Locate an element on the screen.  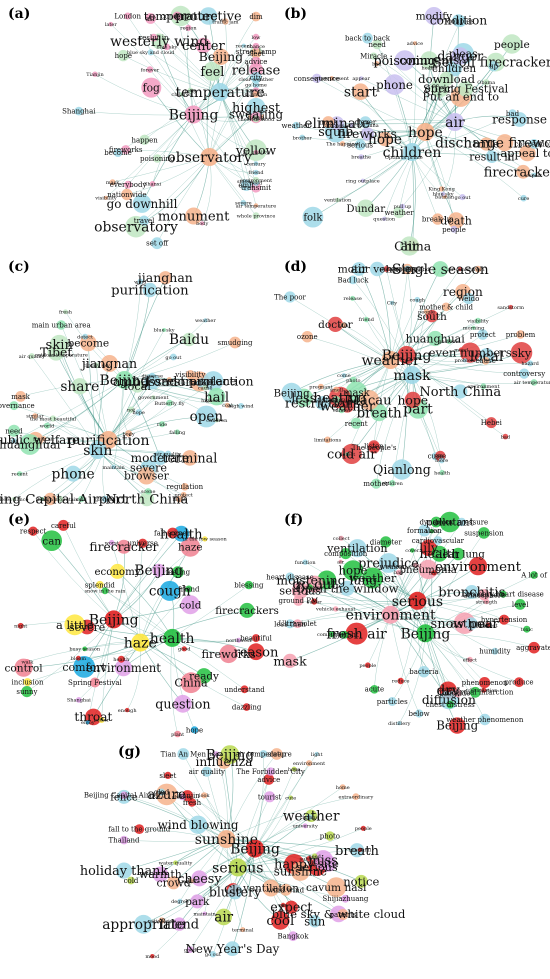
word-label: skin is located at coordinates (343, 326).